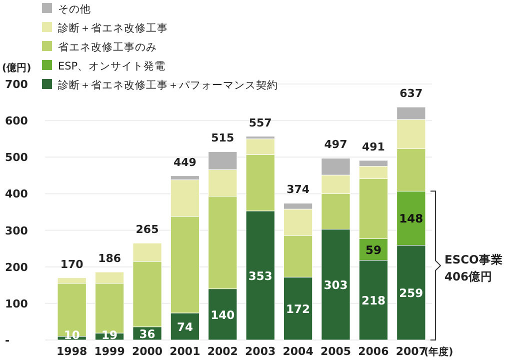  What do you see at coordinates (147, 333) in the screenshot?
I see `data-label: 36` at bounding box center [147, 333].